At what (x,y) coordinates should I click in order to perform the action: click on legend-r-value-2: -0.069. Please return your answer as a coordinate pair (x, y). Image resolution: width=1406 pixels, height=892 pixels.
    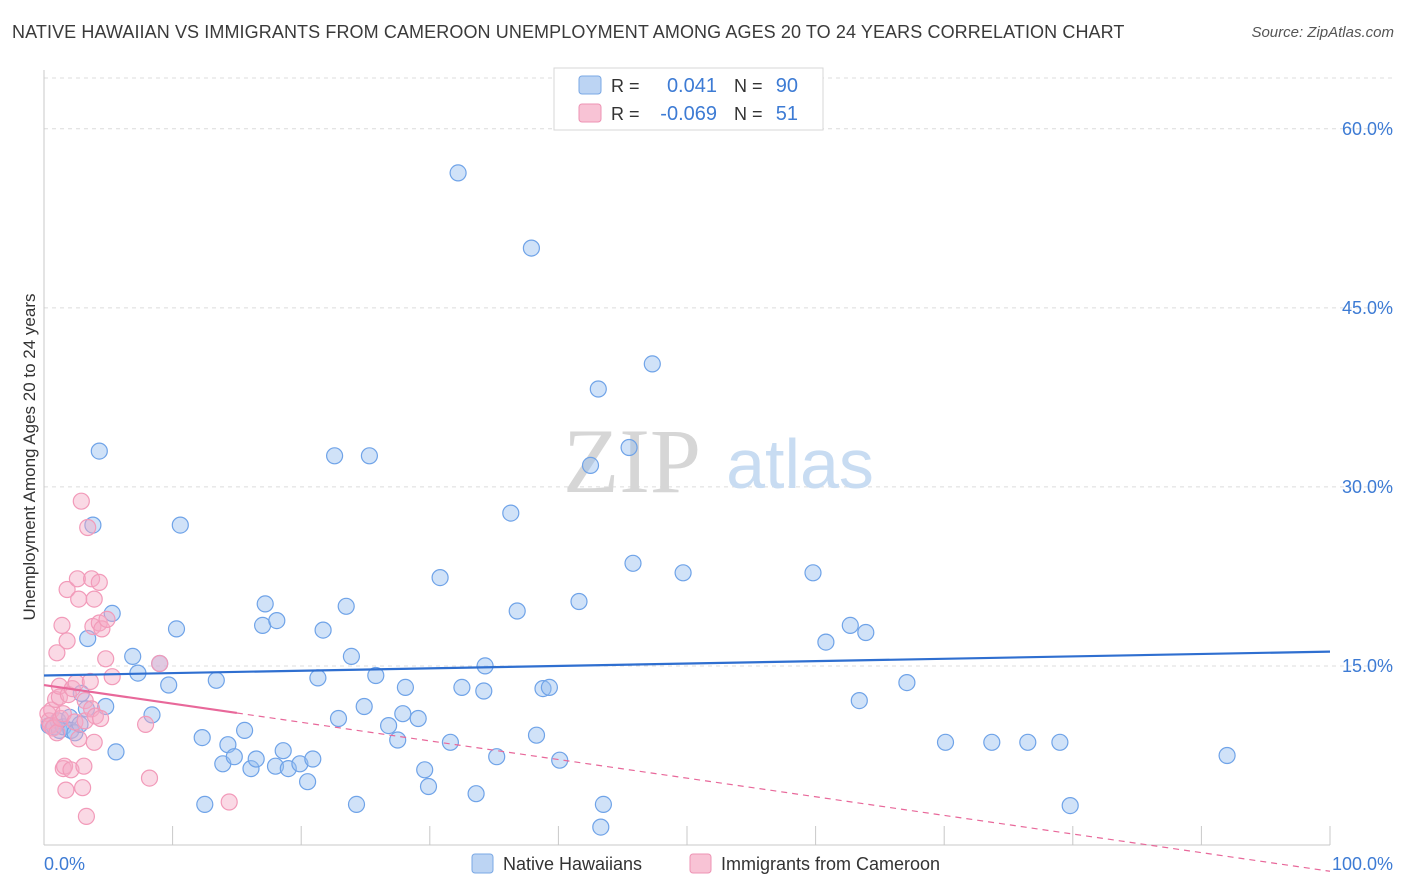
    Looking at the image, I should click on (688, 114).